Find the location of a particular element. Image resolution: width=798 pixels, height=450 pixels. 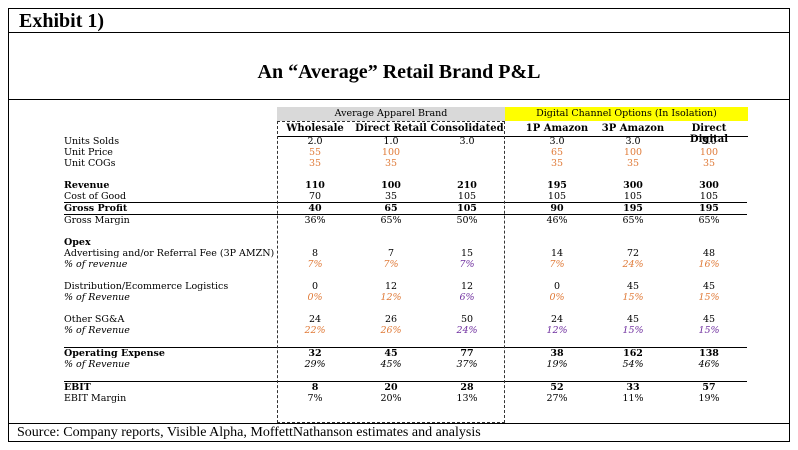

row-label: % of Revenue is located at coordinates (97, 330).